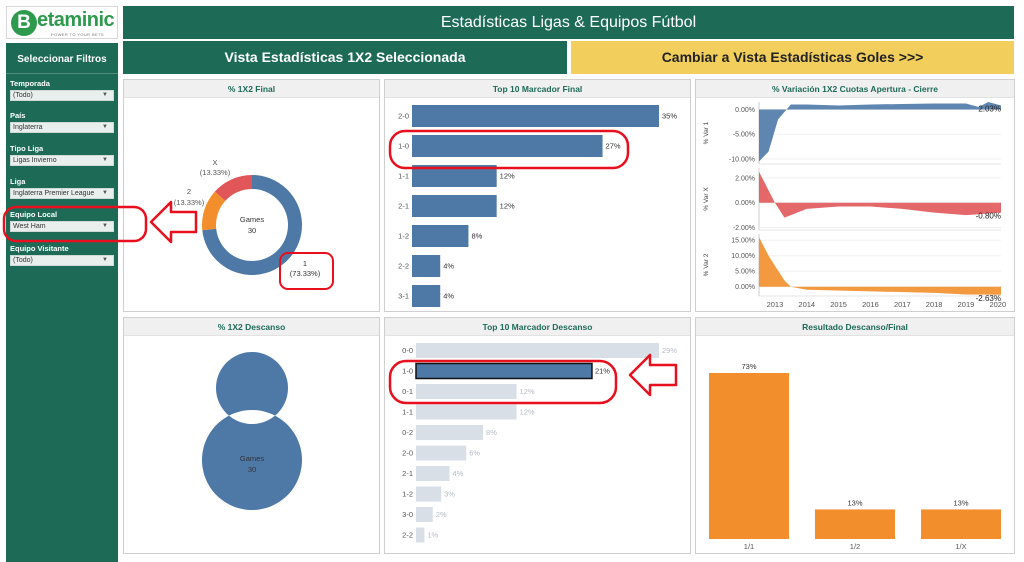  Describe the element at coordinates (838, 304) in the screenshot. I see `x-tick-label: 2015` at that location.